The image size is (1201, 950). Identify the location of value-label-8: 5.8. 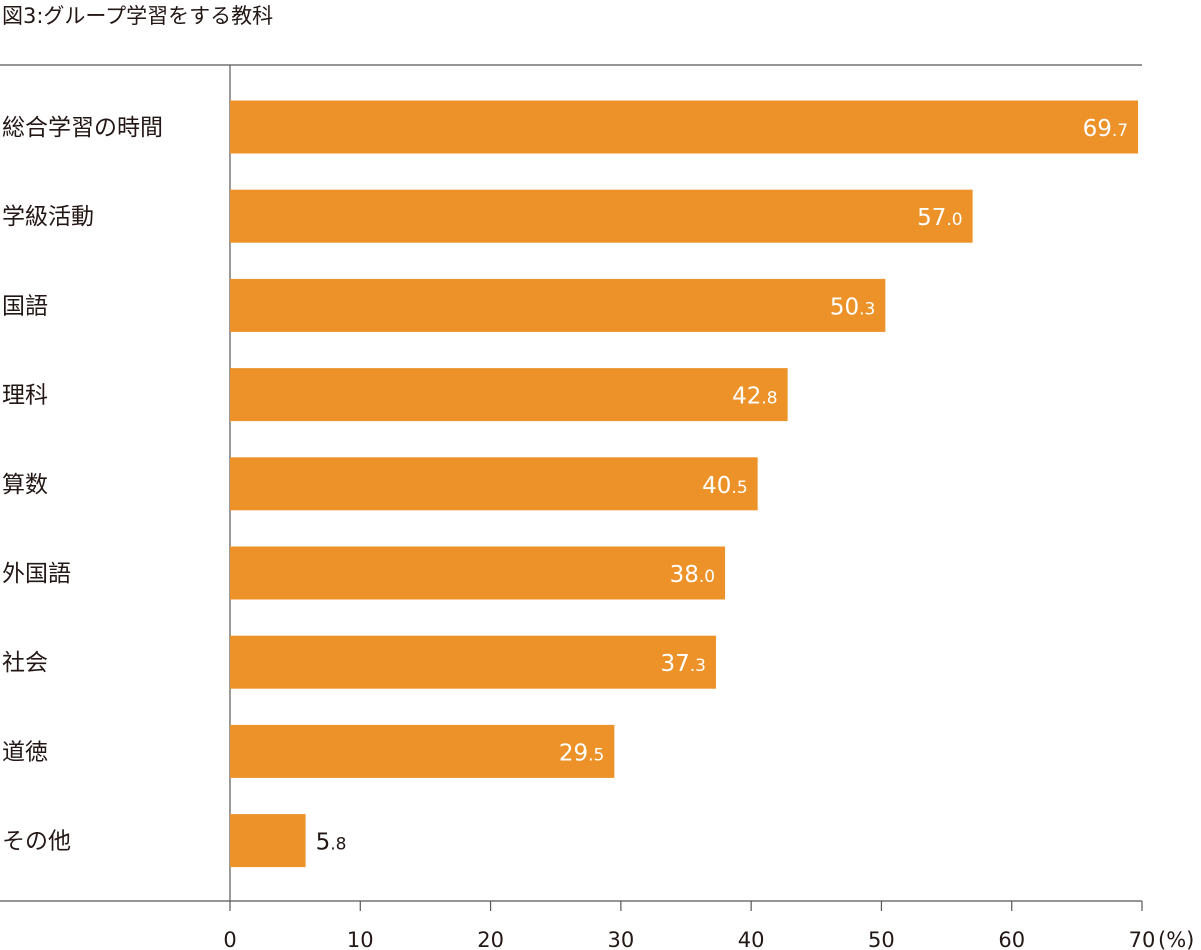
(331, 843).